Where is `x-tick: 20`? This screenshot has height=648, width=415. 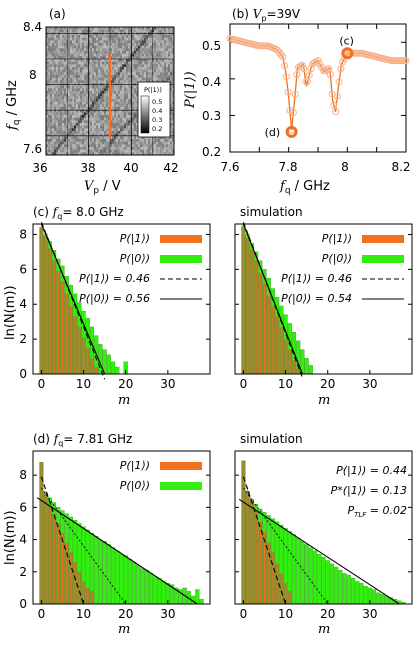
x-tick: 20 is located at coordinates (125, 384).